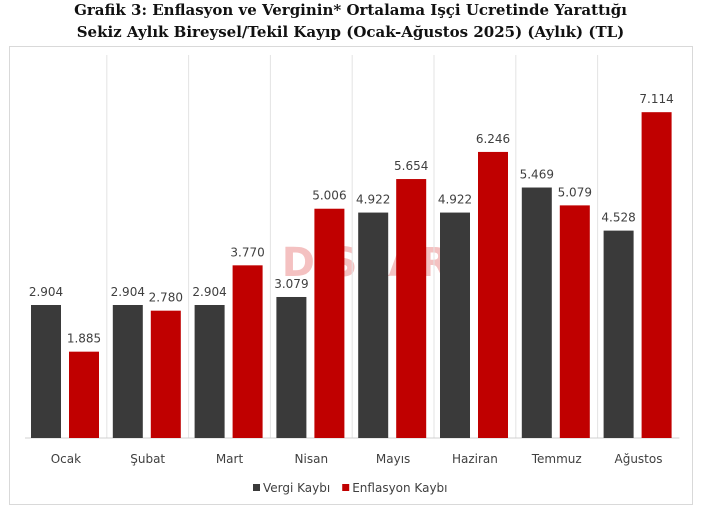  Describe the element at coordinates (230, 459) in the screenshot. I see `x-tick-label: Mart` at that location.